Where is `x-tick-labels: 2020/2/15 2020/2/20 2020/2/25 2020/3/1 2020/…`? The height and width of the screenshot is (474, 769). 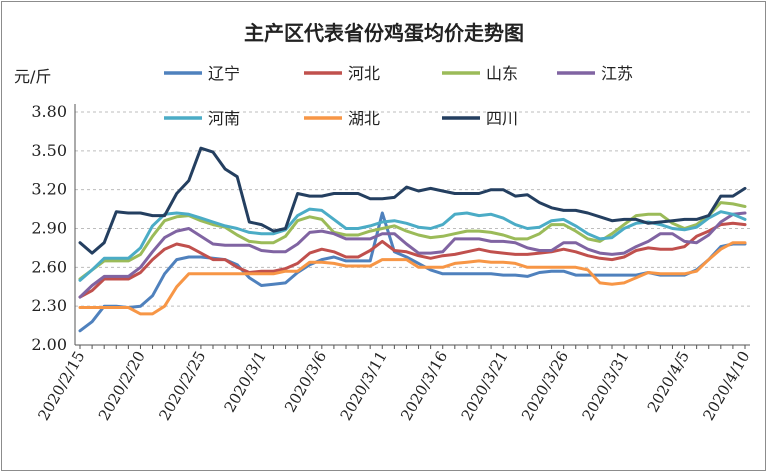
x-tick-labels: 2020/2/15 2020/2/20 2020/2/25 2020/3/1 2020/… is located at coordinates (393, 386).